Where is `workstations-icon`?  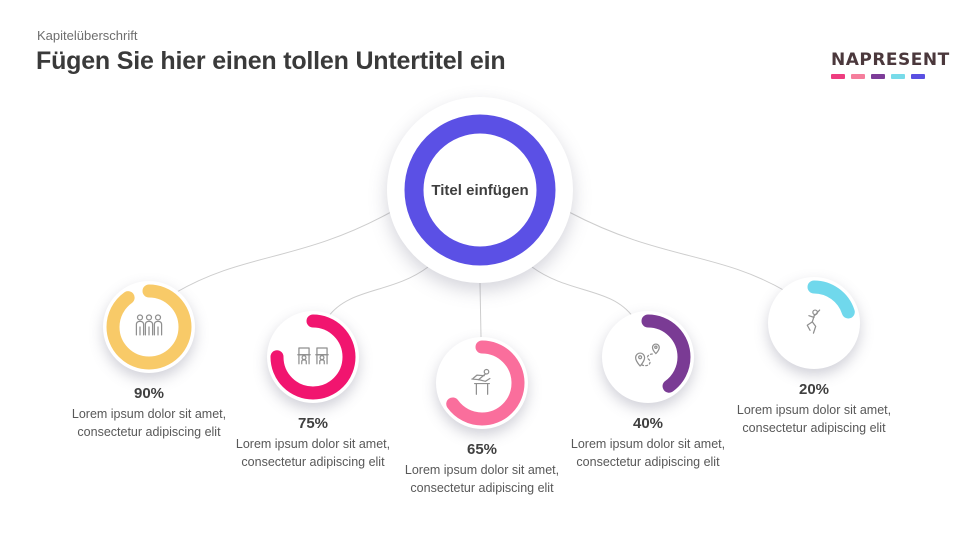 workstations-icon is located at coordinates (313, 357).